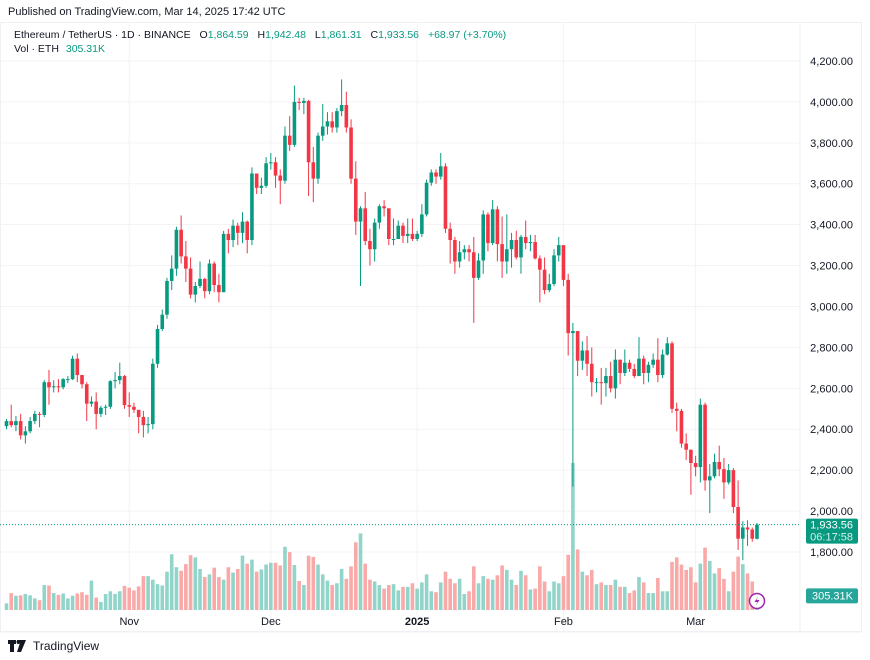 This screenshot has height=660, width=870. What do you see at coordinates (53, 646) in the screenshot?
I see `tradingview-logo: TradingView` at bounding box center [53, 646].